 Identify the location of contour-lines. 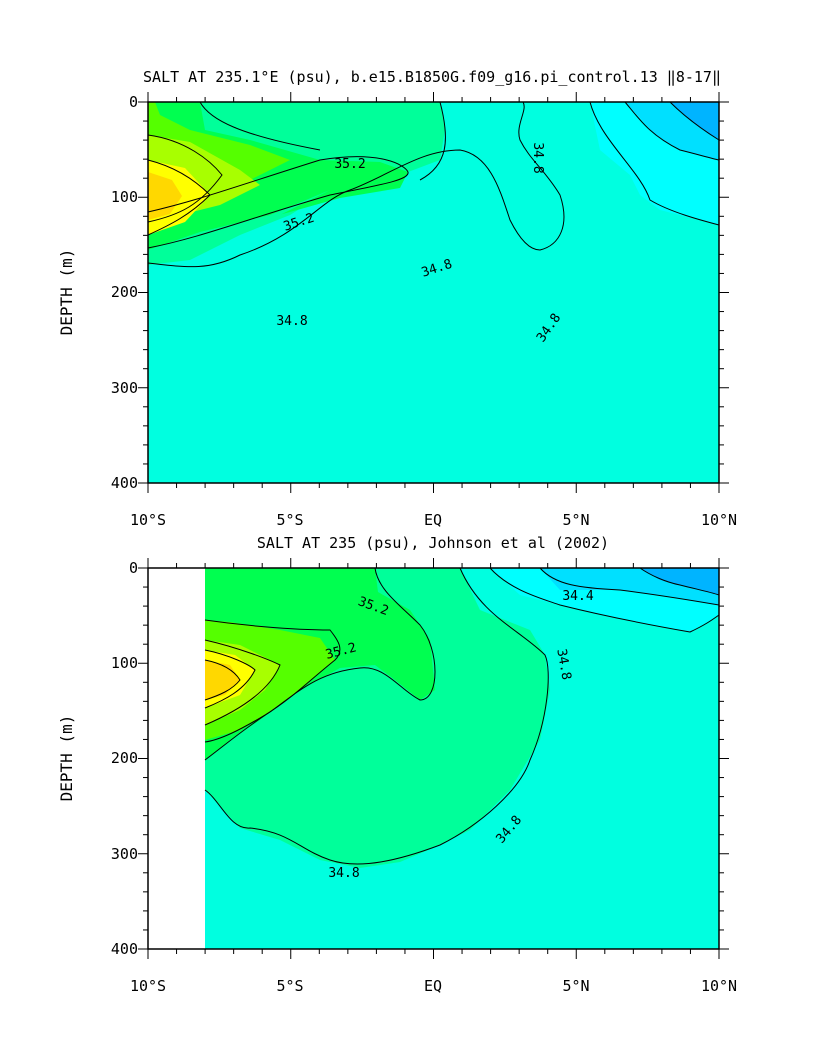
(433, 184).